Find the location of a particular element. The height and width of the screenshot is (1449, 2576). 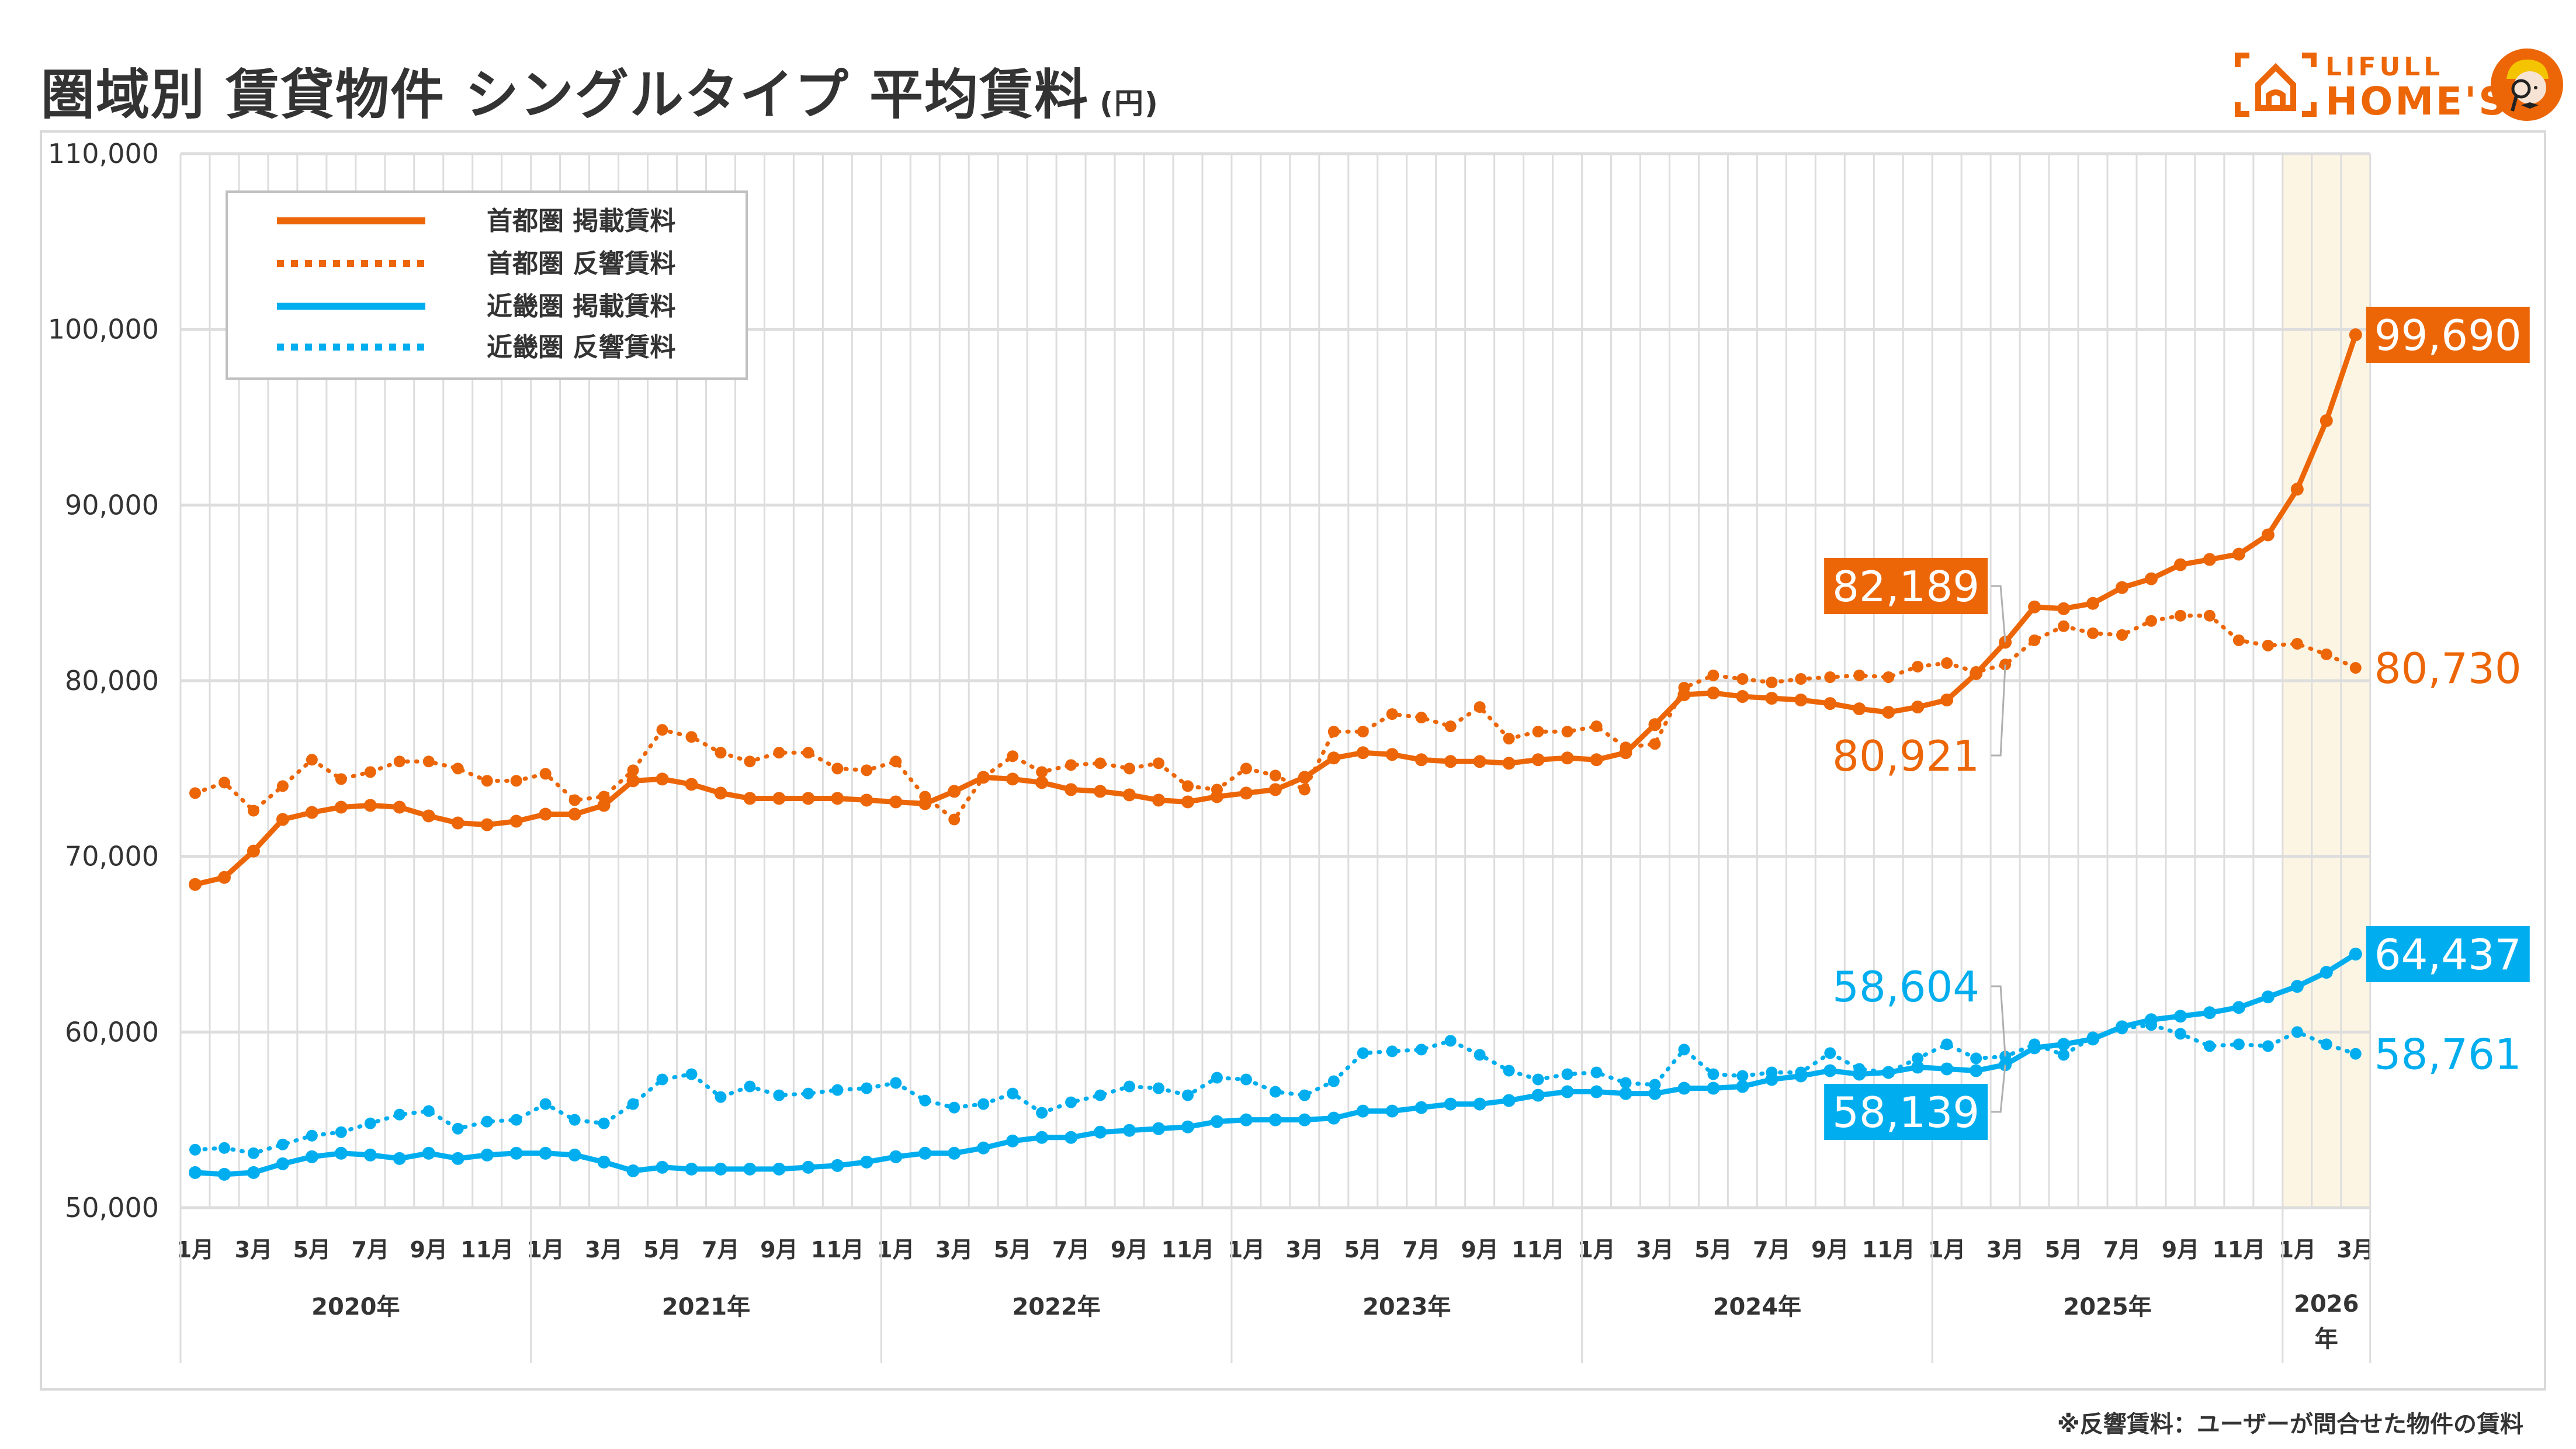

x-tick-label: 7月 is located at coordinates (1771, 1250).